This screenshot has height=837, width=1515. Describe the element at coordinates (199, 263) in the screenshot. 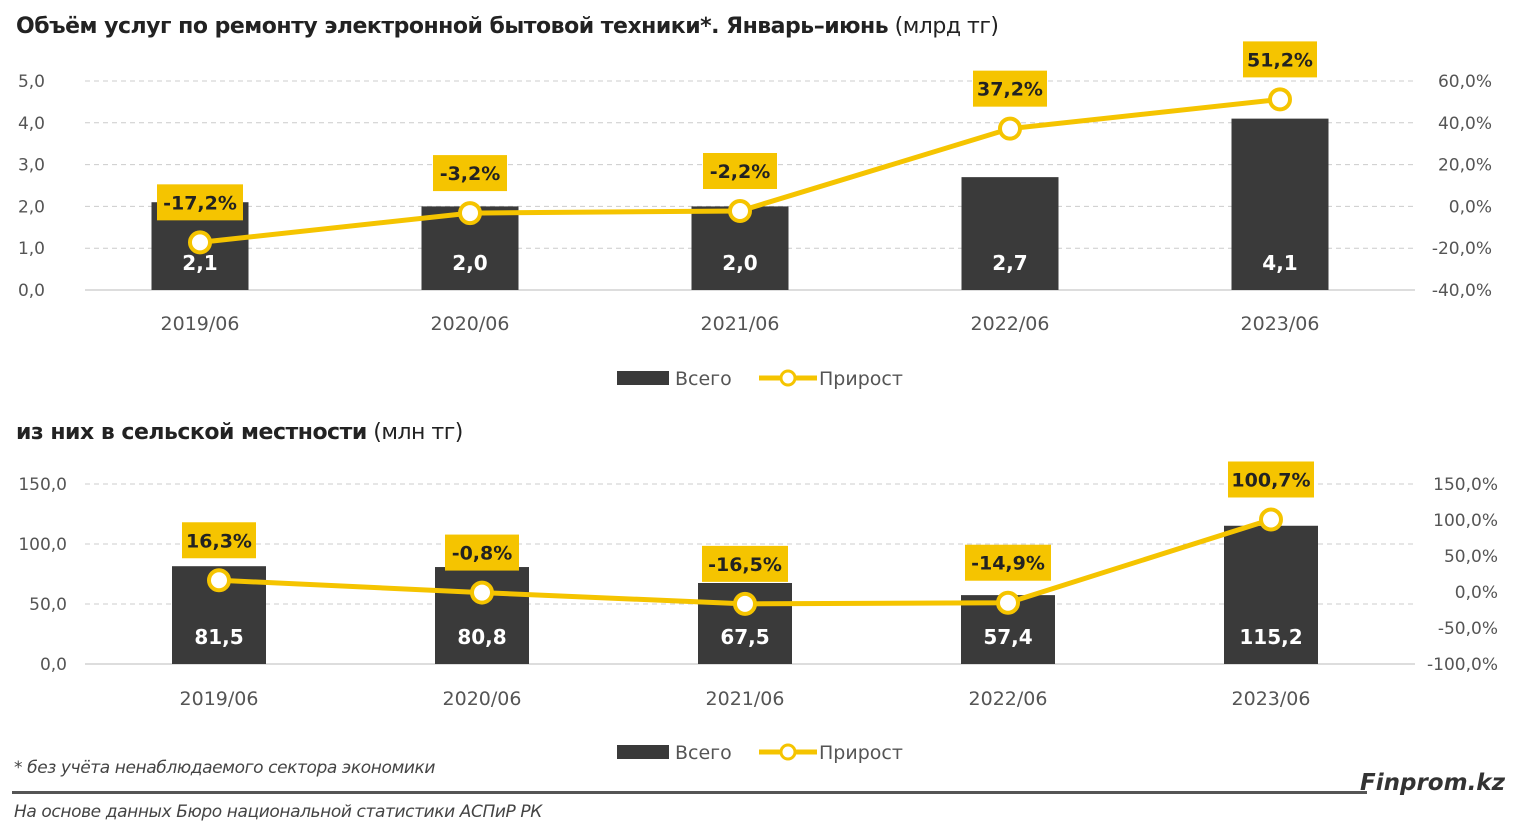

I see `bar-data-label: 2,1` at that location.